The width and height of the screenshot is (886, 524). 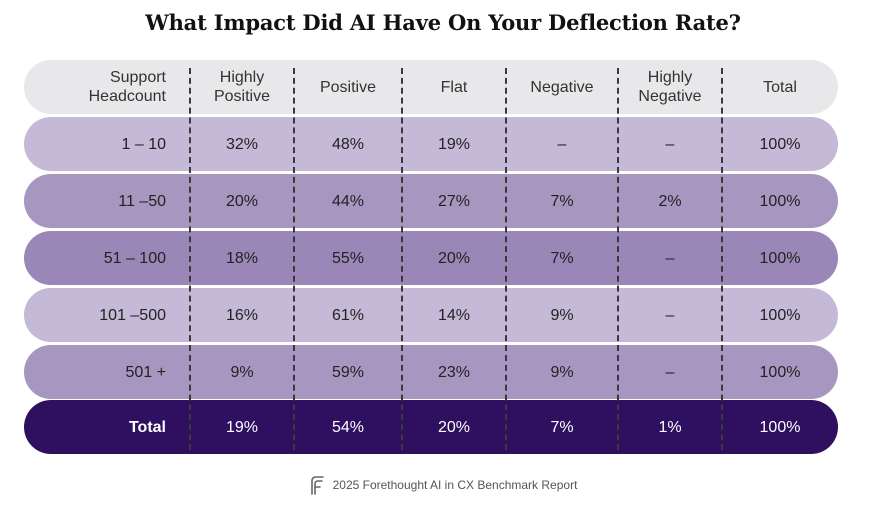 I want to click on table-row-1-10-cell-highly-negative: –, so click(x=670, y=144).